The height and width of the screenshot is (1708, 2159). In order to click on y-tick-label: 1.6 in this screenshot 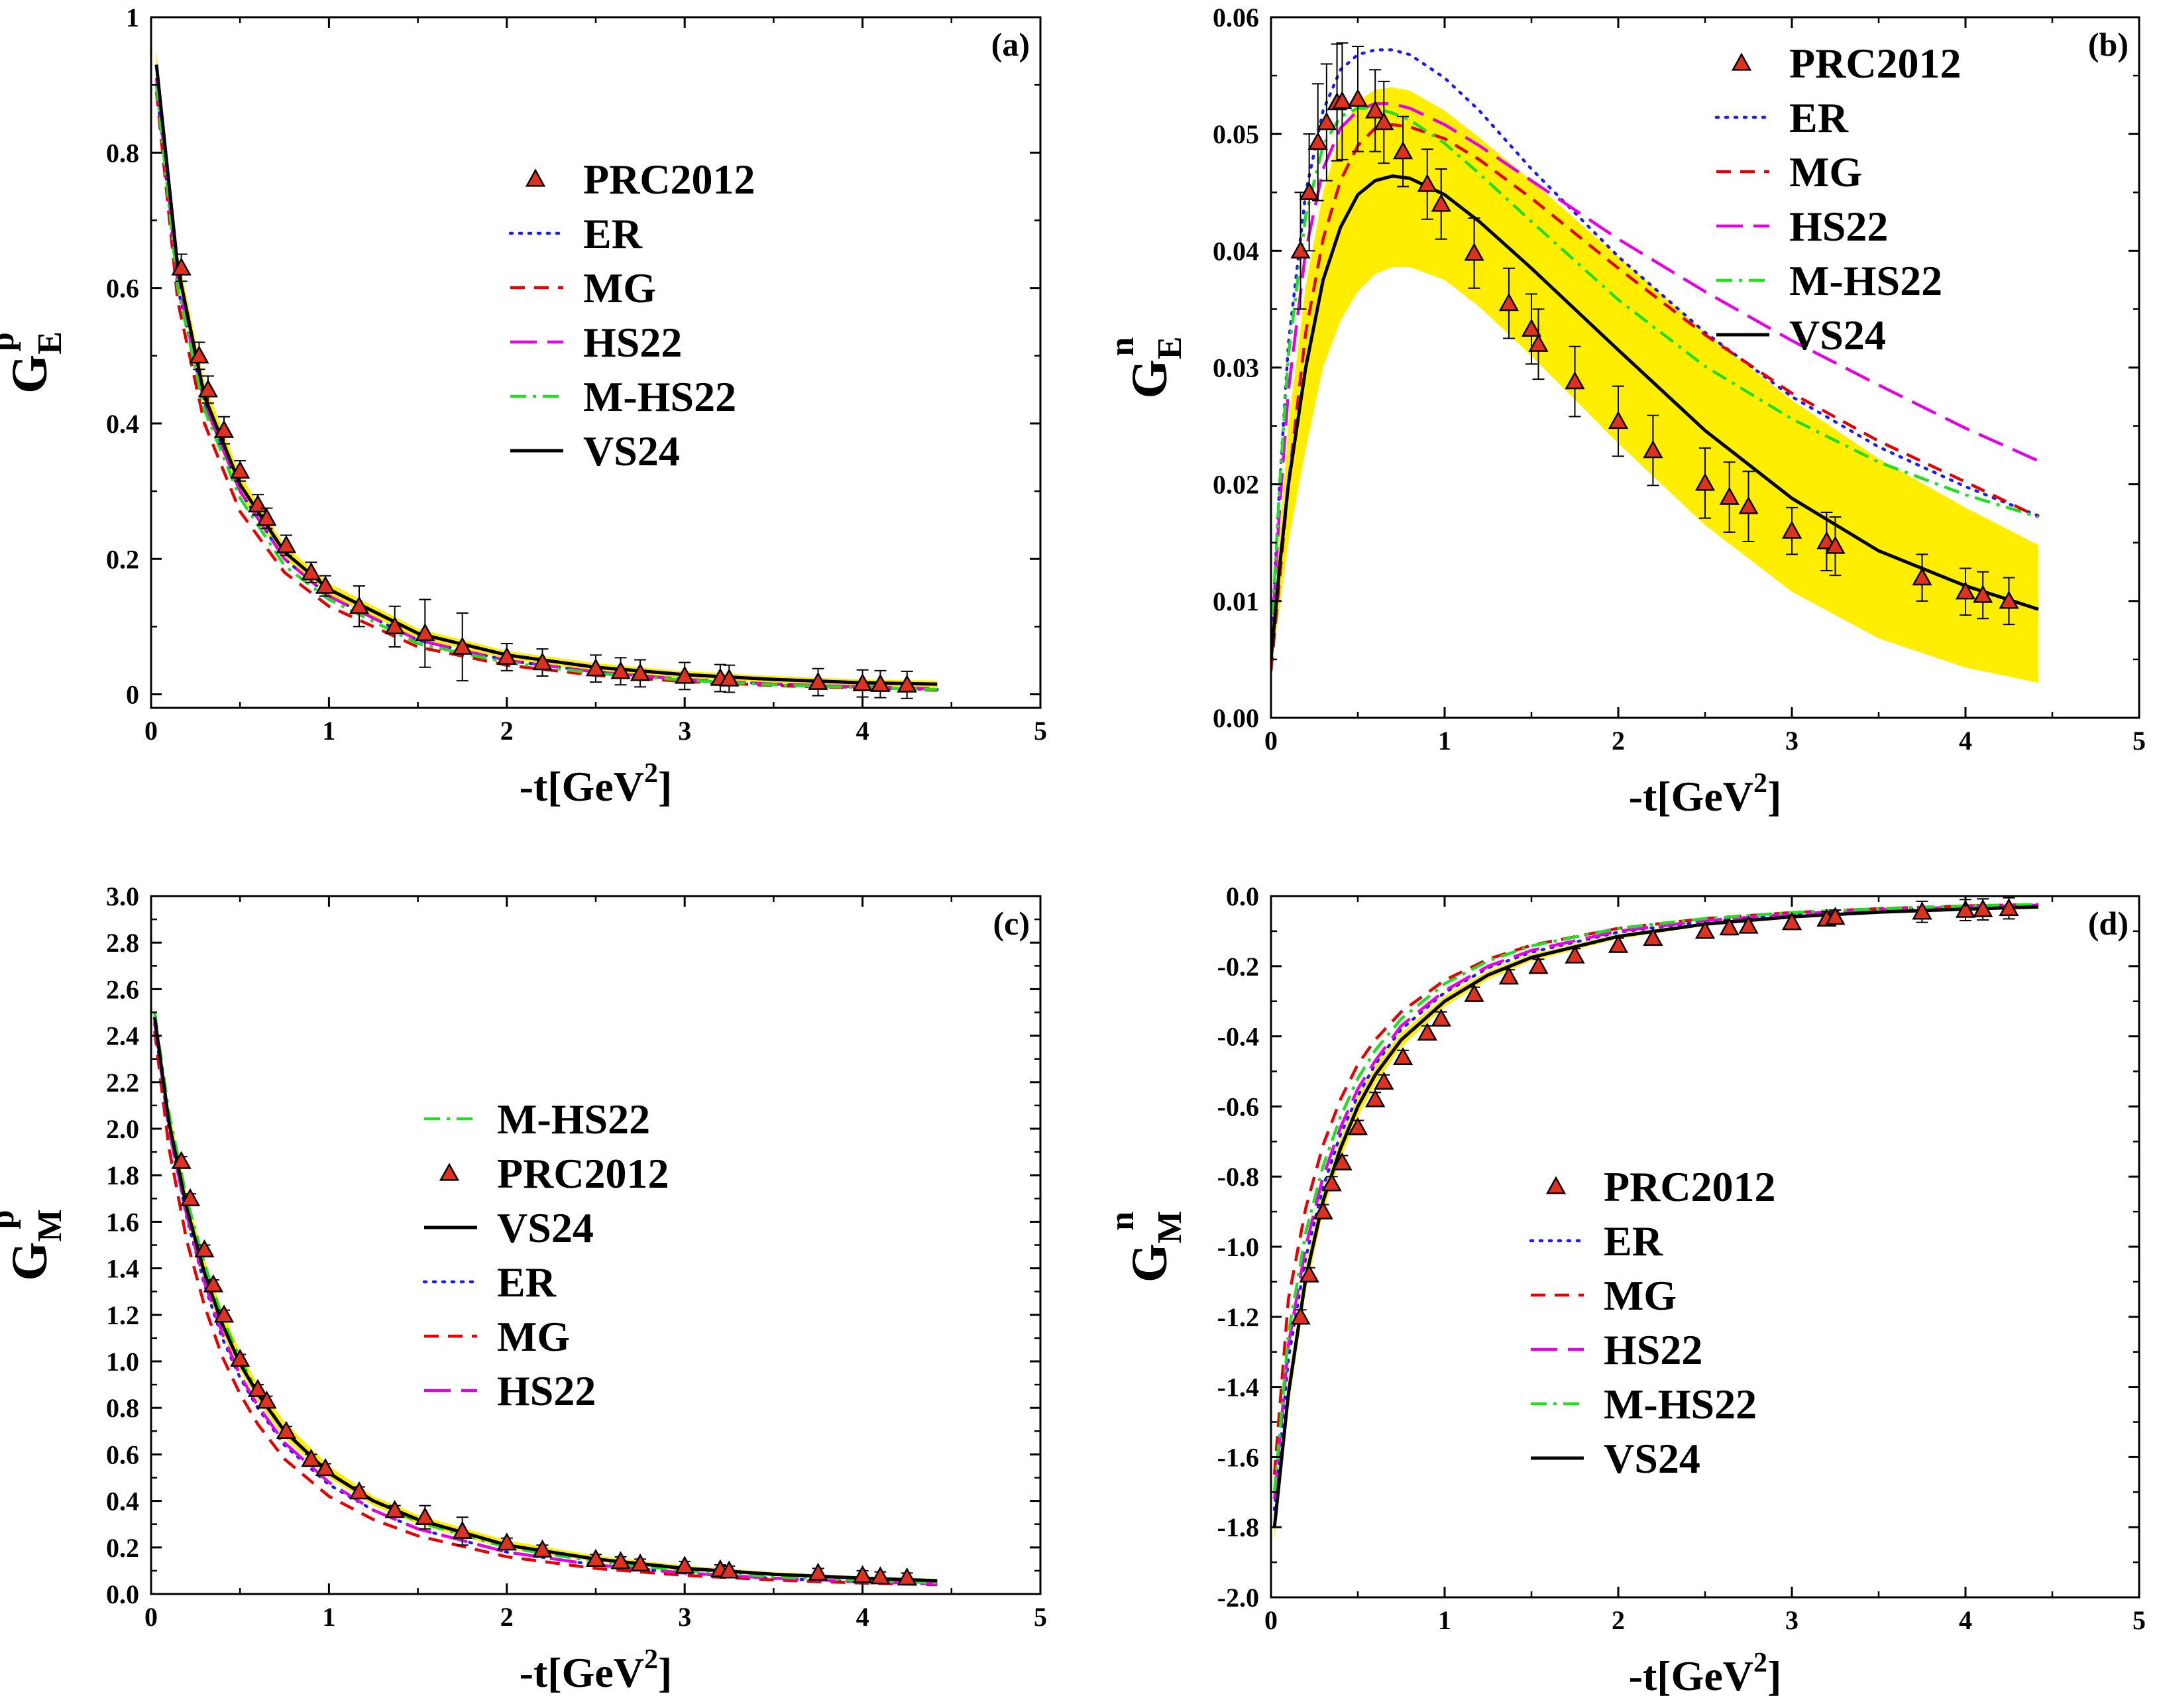, I will do `click(122, 1222)`.